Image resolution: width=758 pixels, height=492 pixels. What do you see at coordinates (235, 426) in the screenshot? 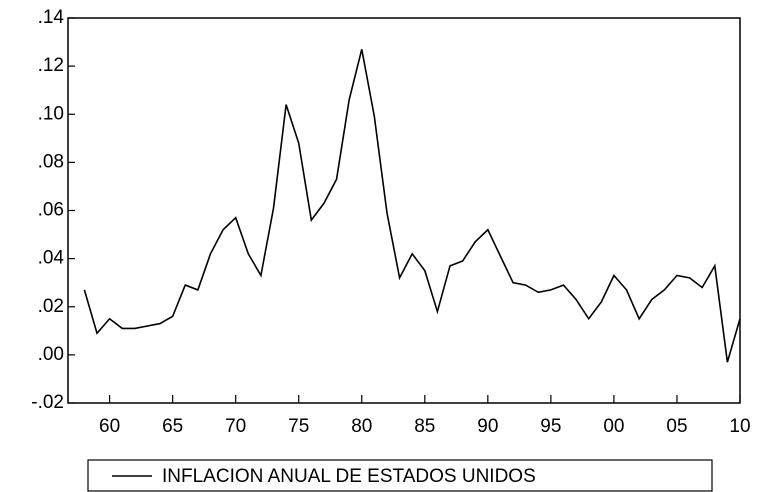
I see `x-tick-label: 70` at bounding box center [235, 426].